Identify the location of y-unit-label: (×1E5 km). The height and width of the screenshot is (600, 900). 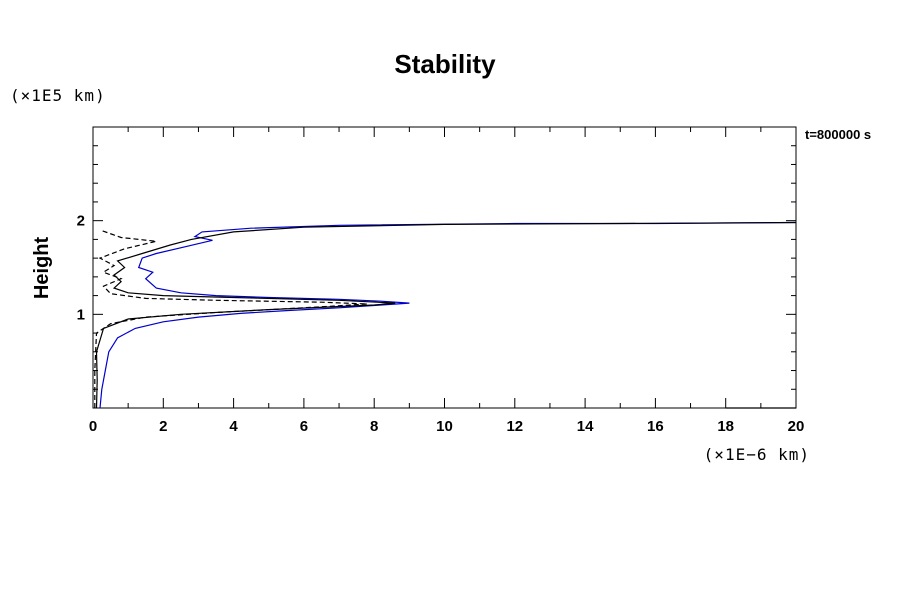
(58, 95).